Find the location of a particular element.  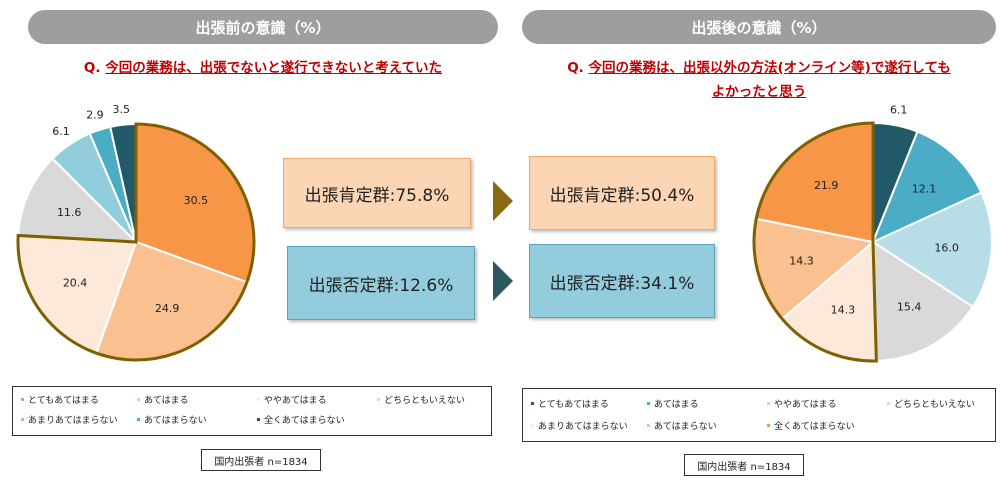

right-question-text-1: 今回の業務は、出張以外の方法(オンライン等)で遂行しても is located at coordinates (769, 68).